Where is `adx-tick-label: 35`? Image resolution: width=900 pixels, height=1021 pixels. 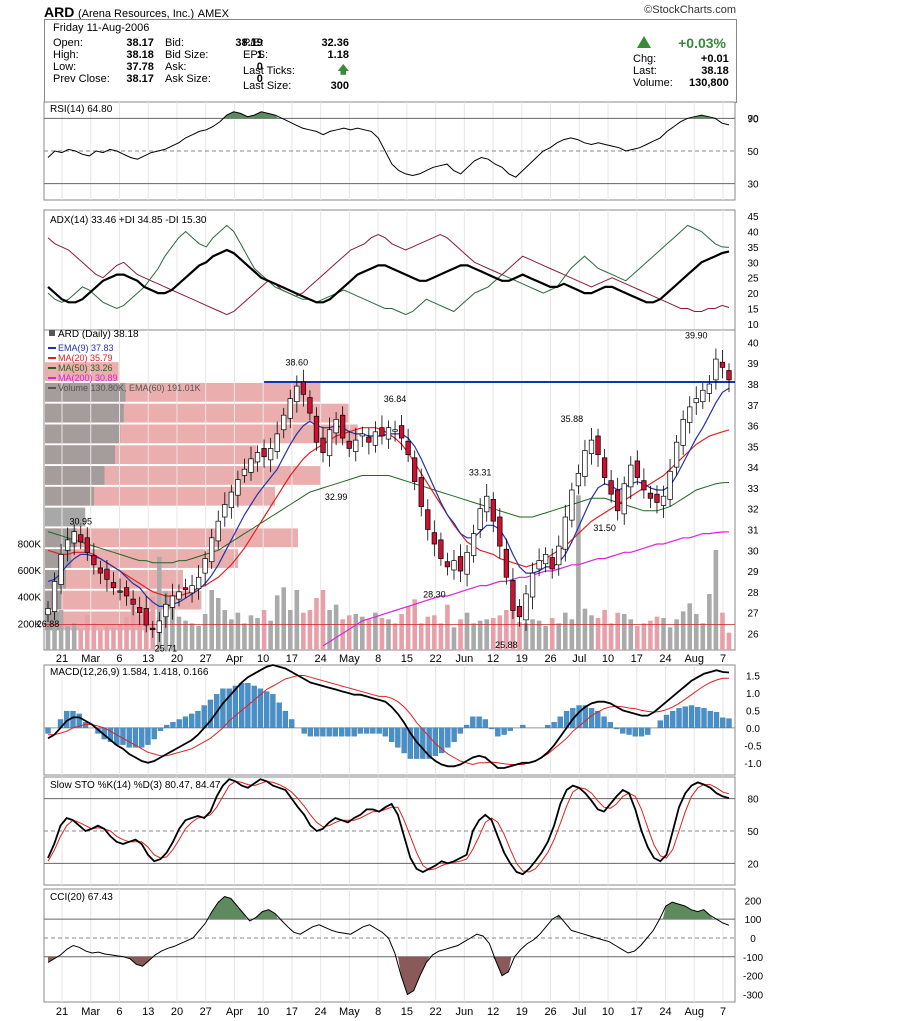
adx-tick-label: 35 is located at coordinates (753, 248).